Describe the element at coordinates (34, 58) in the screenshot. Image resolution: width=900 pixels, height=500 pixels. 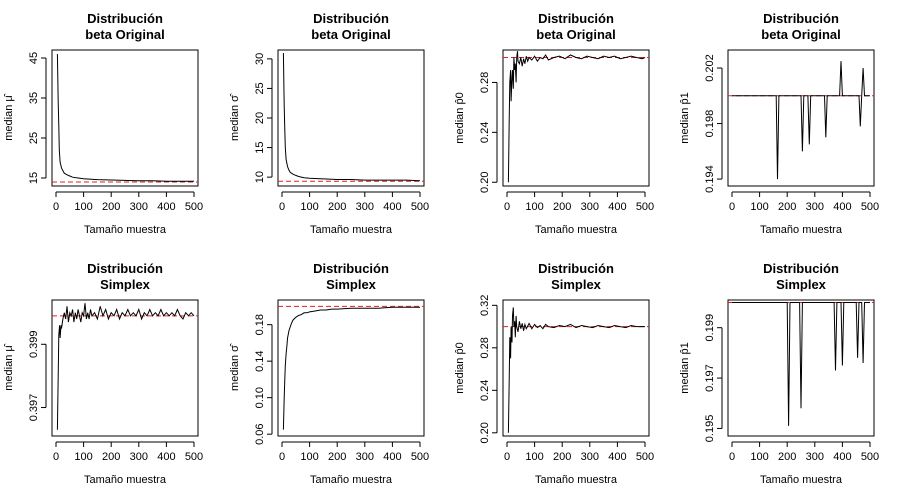
I see `y-tick-label: 45` at that location.